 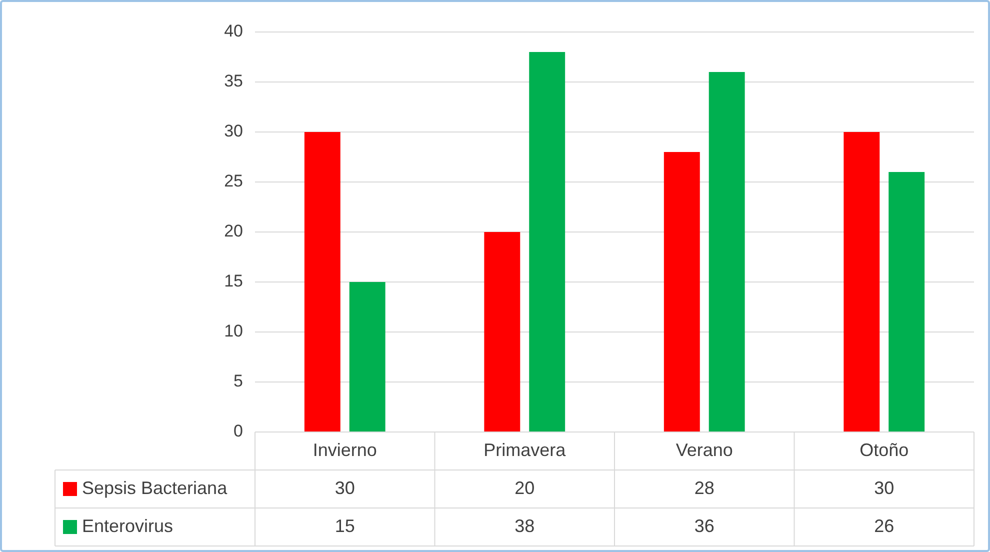 What do you see at coordinates (233, 81) in the screenshot?
I see `y-tick-label: 35` at bounding box center [233, 81].